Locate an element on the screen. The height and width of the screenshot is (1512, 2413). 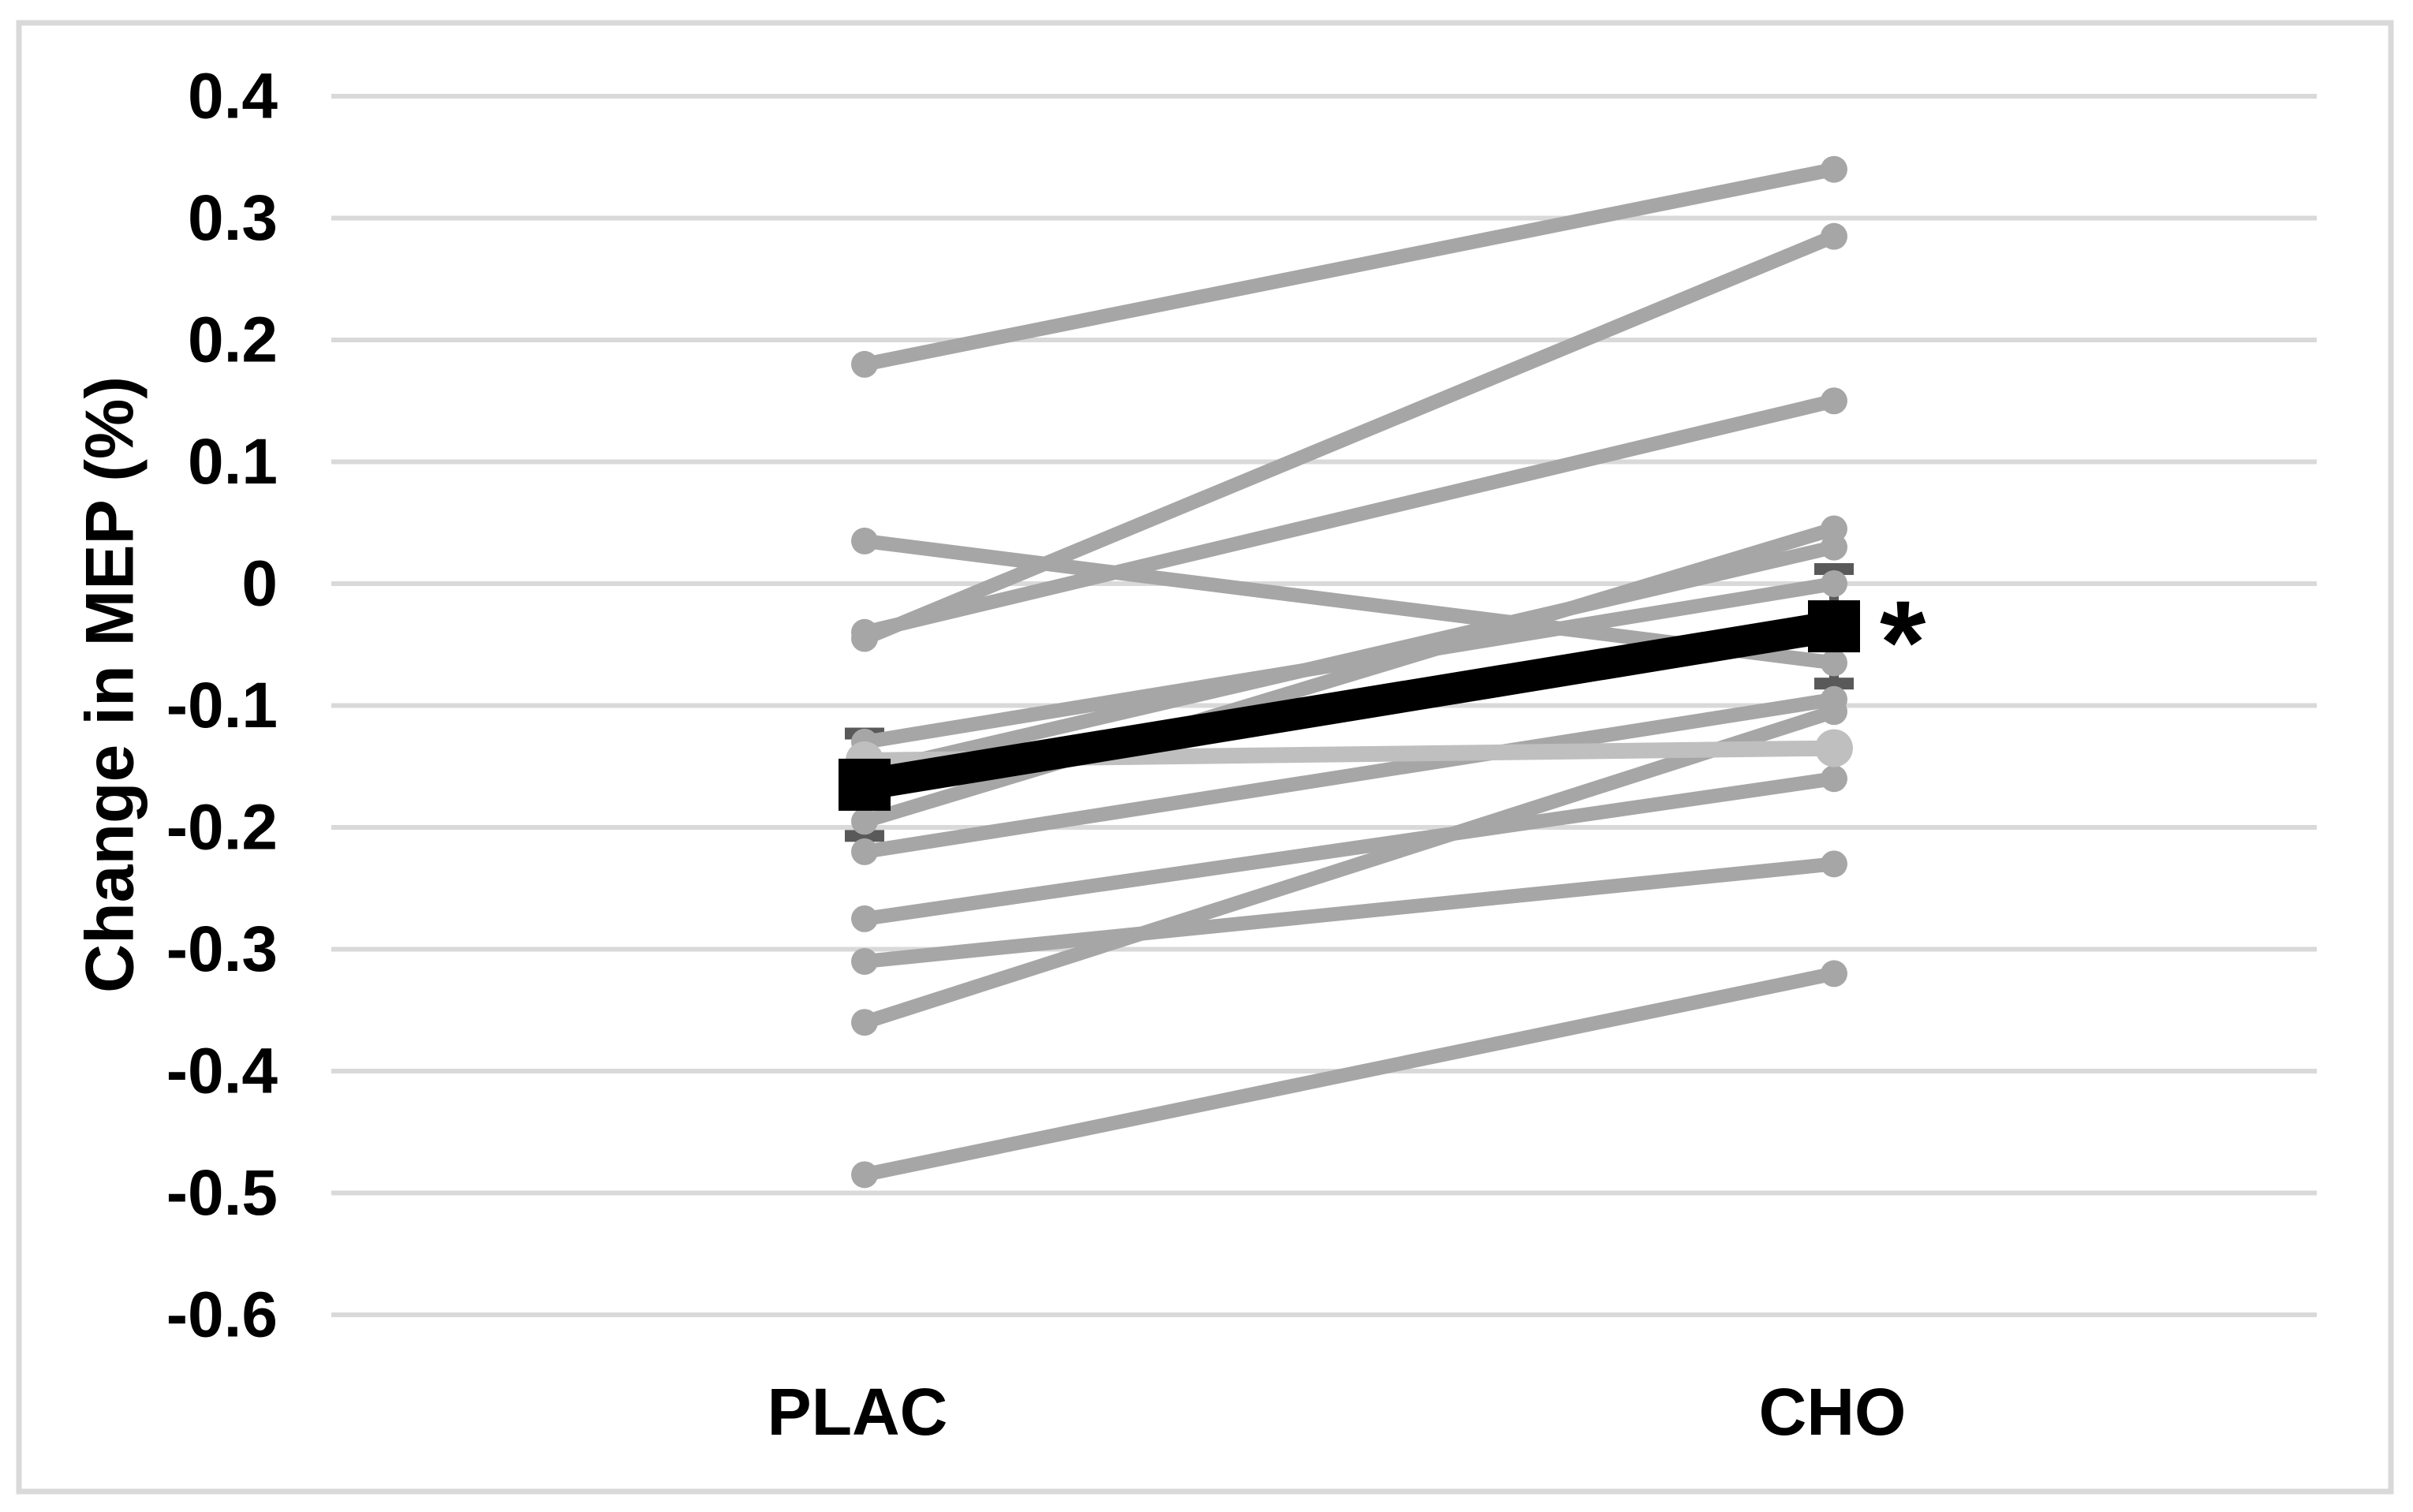
y-tick-label: -0.1 is located at coordinates (222, 705).